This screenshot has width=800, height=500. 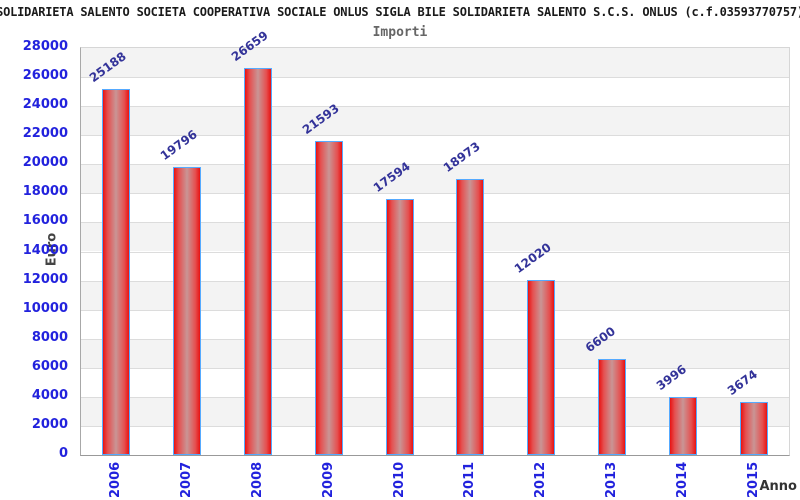 I want to click on bar-2015, so click(x=753, y=428).